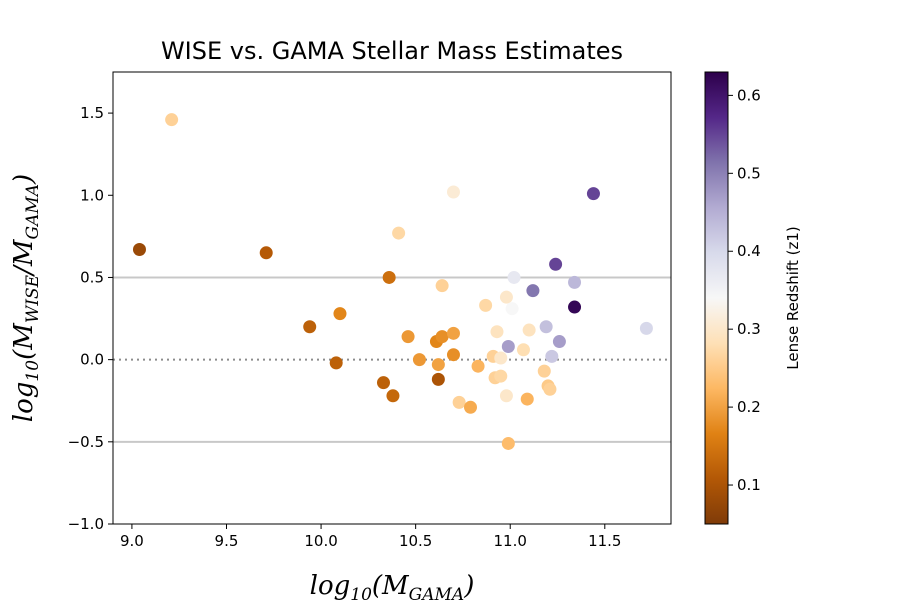 The height and width of the screenshot is (600, 900). I want to click on x-axis-label-sub1: 10, so click(361, 592).